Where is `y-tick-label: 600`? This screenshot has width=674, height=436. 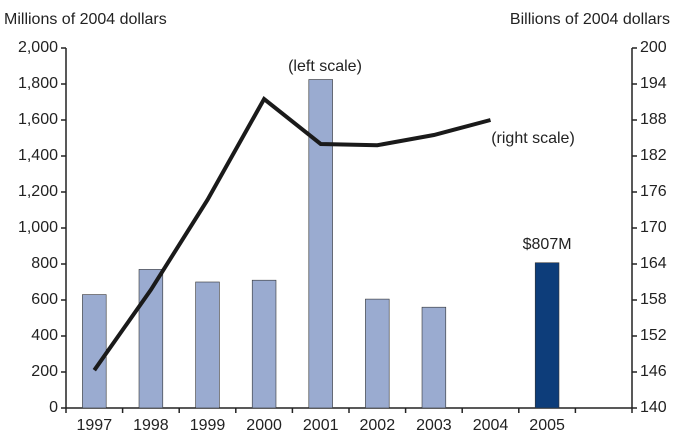
y-tick-label: 600 is located at coordinates (44, 299).